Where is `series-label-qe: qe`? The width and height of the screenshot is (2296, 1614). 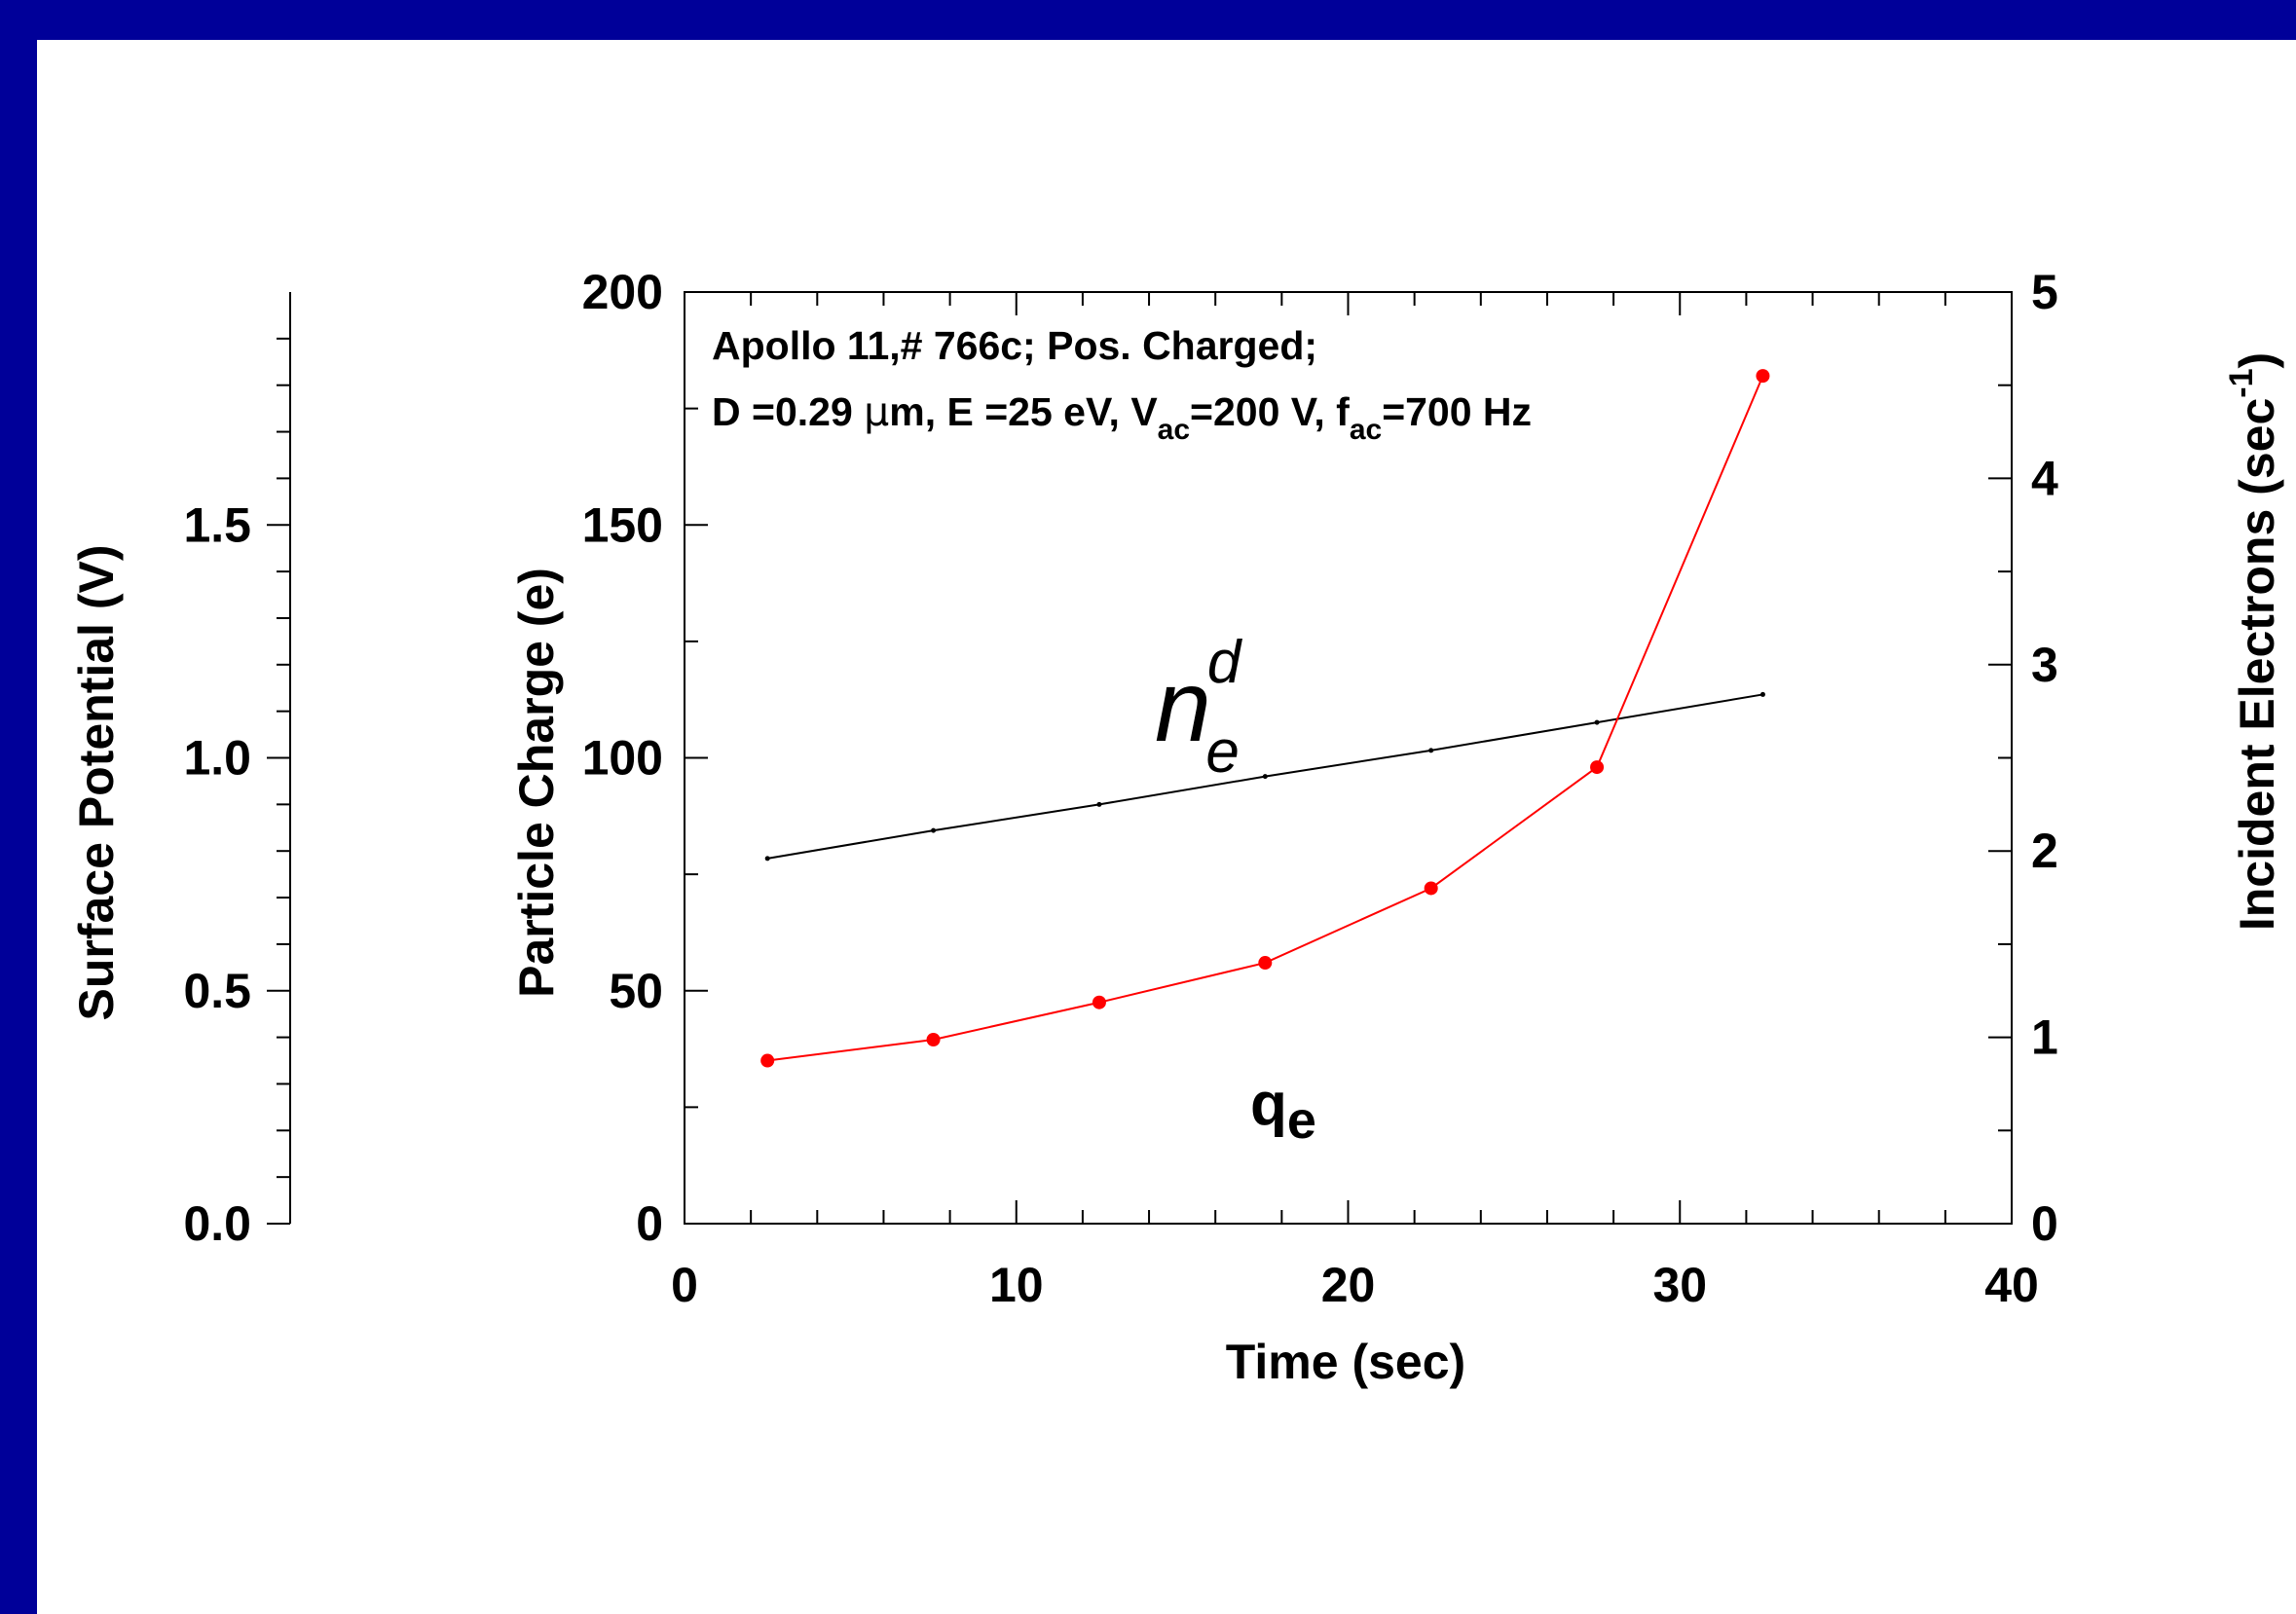
series-label-qe: qe is located at coordinates (1283, 1110).